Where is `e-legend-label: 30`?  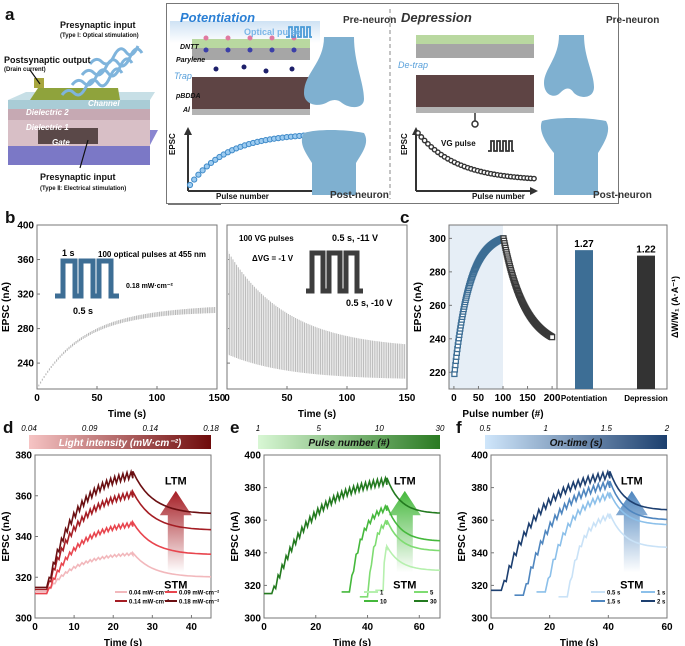 e-legend-label: 30 is located at coordinates (433, 603).